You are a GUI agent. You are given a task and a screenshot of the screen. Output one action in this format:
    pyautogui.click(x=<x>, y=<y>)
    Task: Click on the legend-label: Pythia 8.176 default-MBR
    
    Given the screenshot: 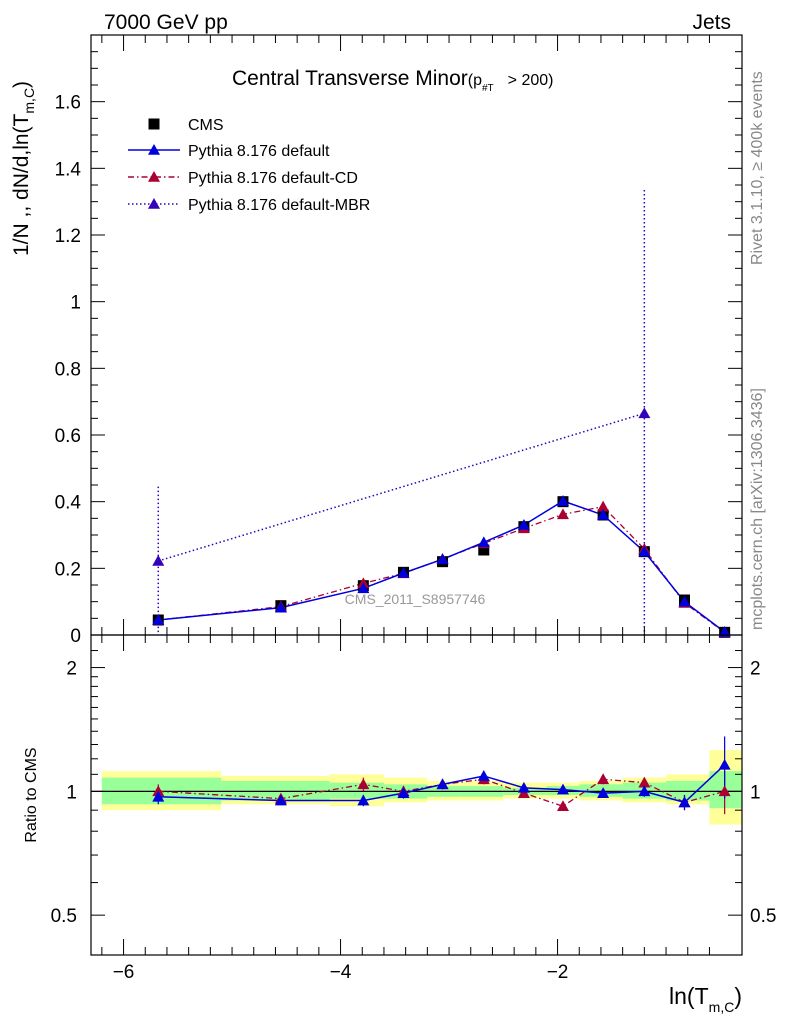 What is the action you would take?
    pyautogui.click(x=279, y=205)
    